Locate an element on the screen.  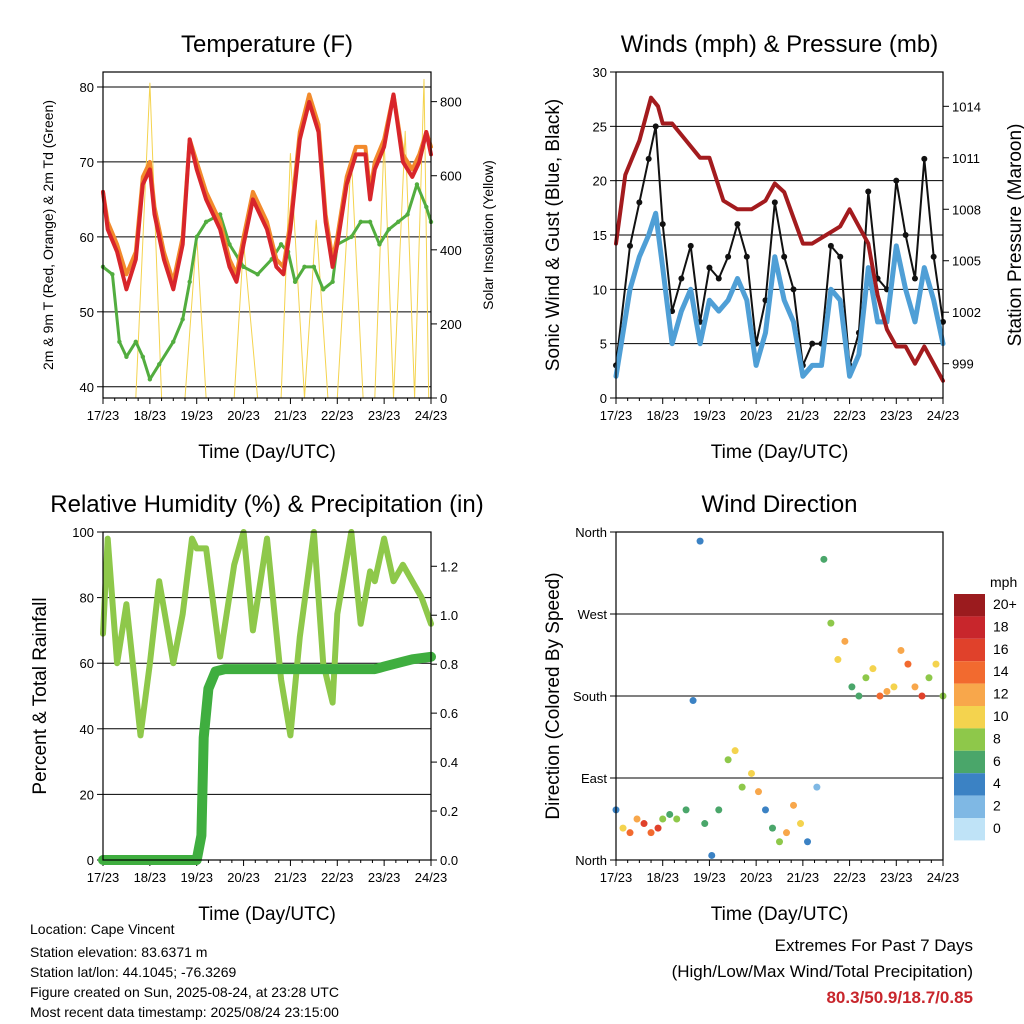
y-tick-label: 20 is located at coordinates (87, 794).